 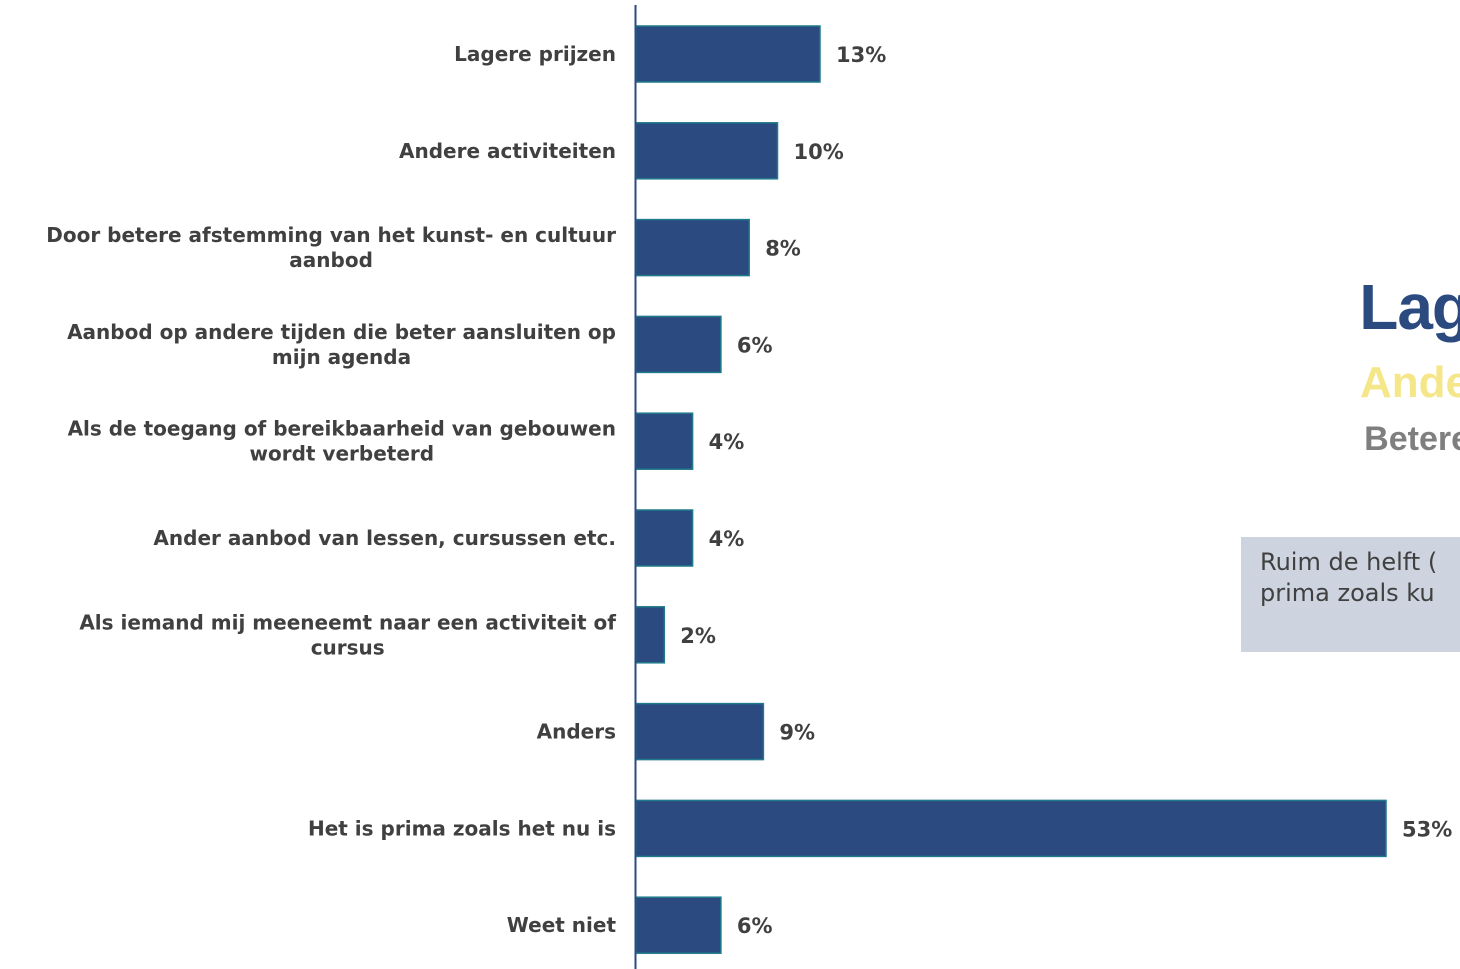 What do you see at coordinates (462, 828) in the screenshot?
I see `category-label-9: Het is prima zoals het nu is` at bounding box center [462, 828].